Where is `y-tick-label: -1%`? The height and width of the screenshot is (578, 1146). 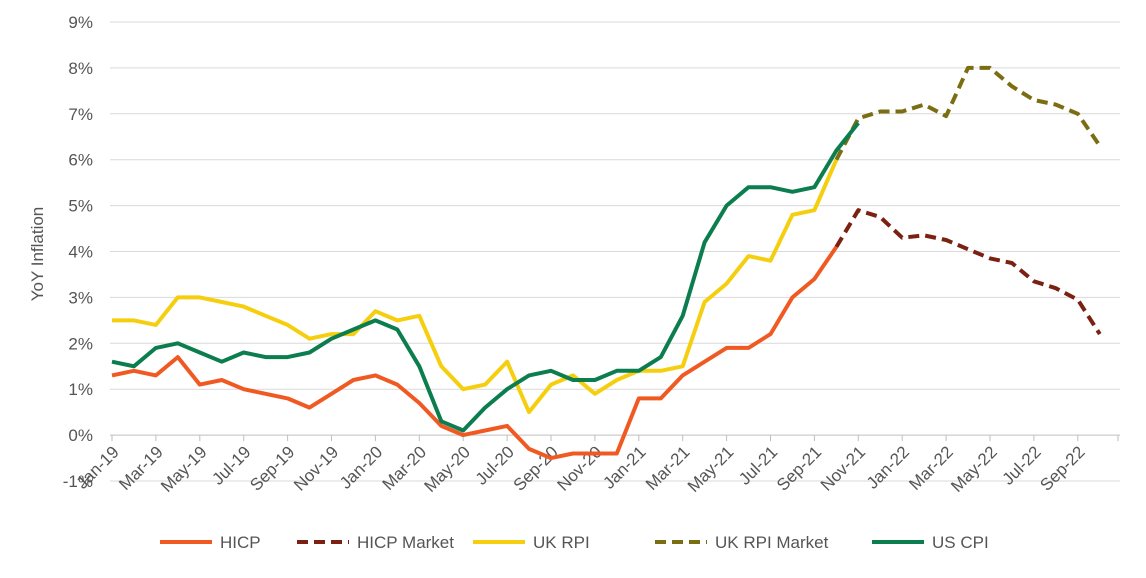 y-tick-label: -1% is located at coordinates (78, 481).